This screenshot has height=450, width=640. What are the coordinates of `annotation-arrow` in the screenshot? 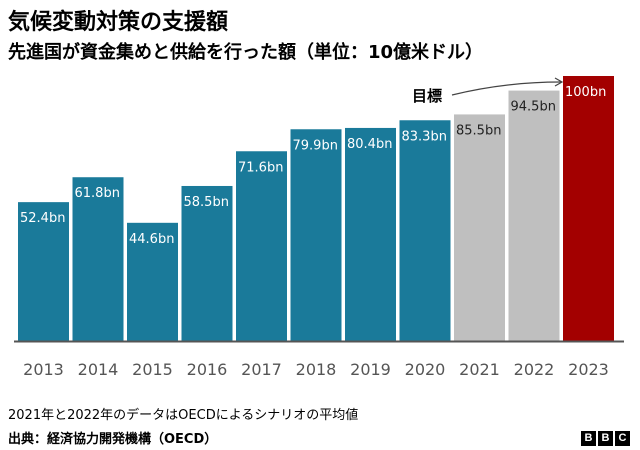 It's located at (506, 88).